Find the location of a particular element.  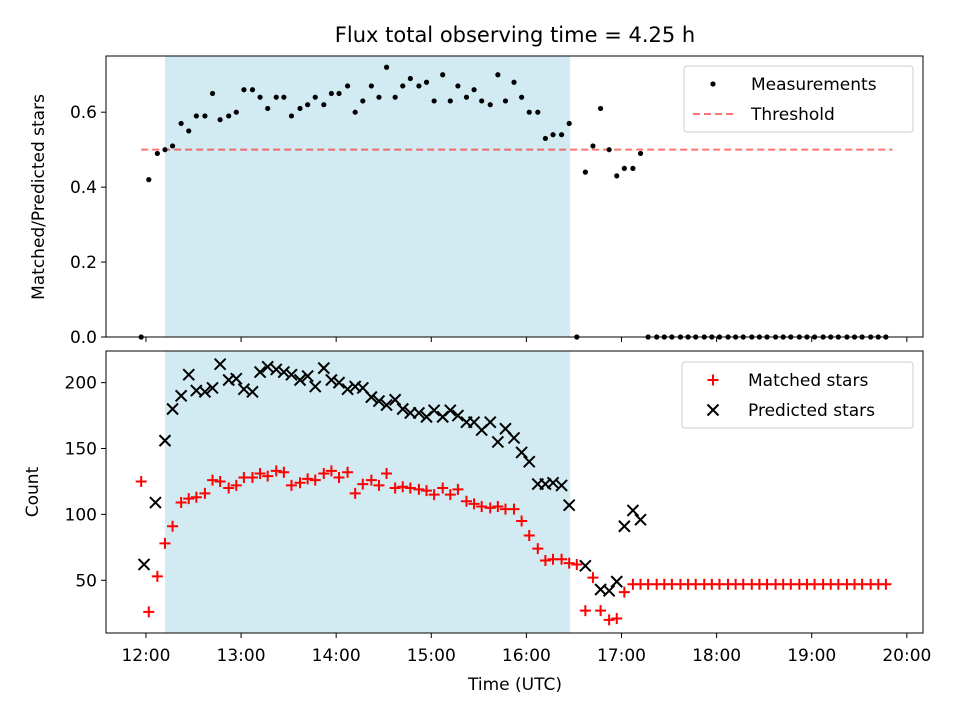

y-tick-label: 200 is located at coordinates (81, 384).